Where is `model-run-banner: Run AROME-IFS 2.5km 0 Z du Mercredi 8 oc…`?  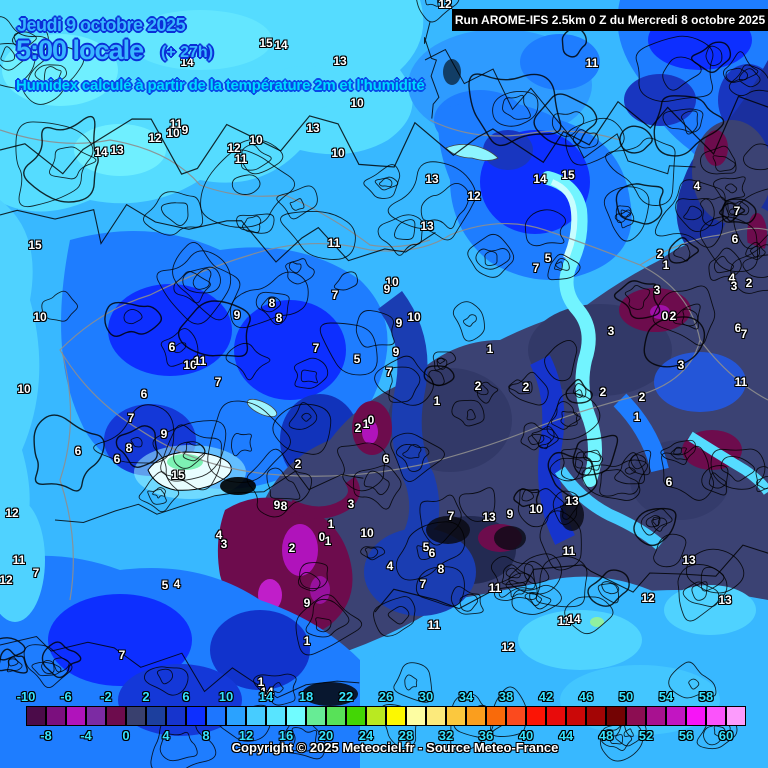
model-run-banner: Run AROME-IFS 2.5km 0 Z du Mercredi 8 oc… is located at coordinates (610, 20).